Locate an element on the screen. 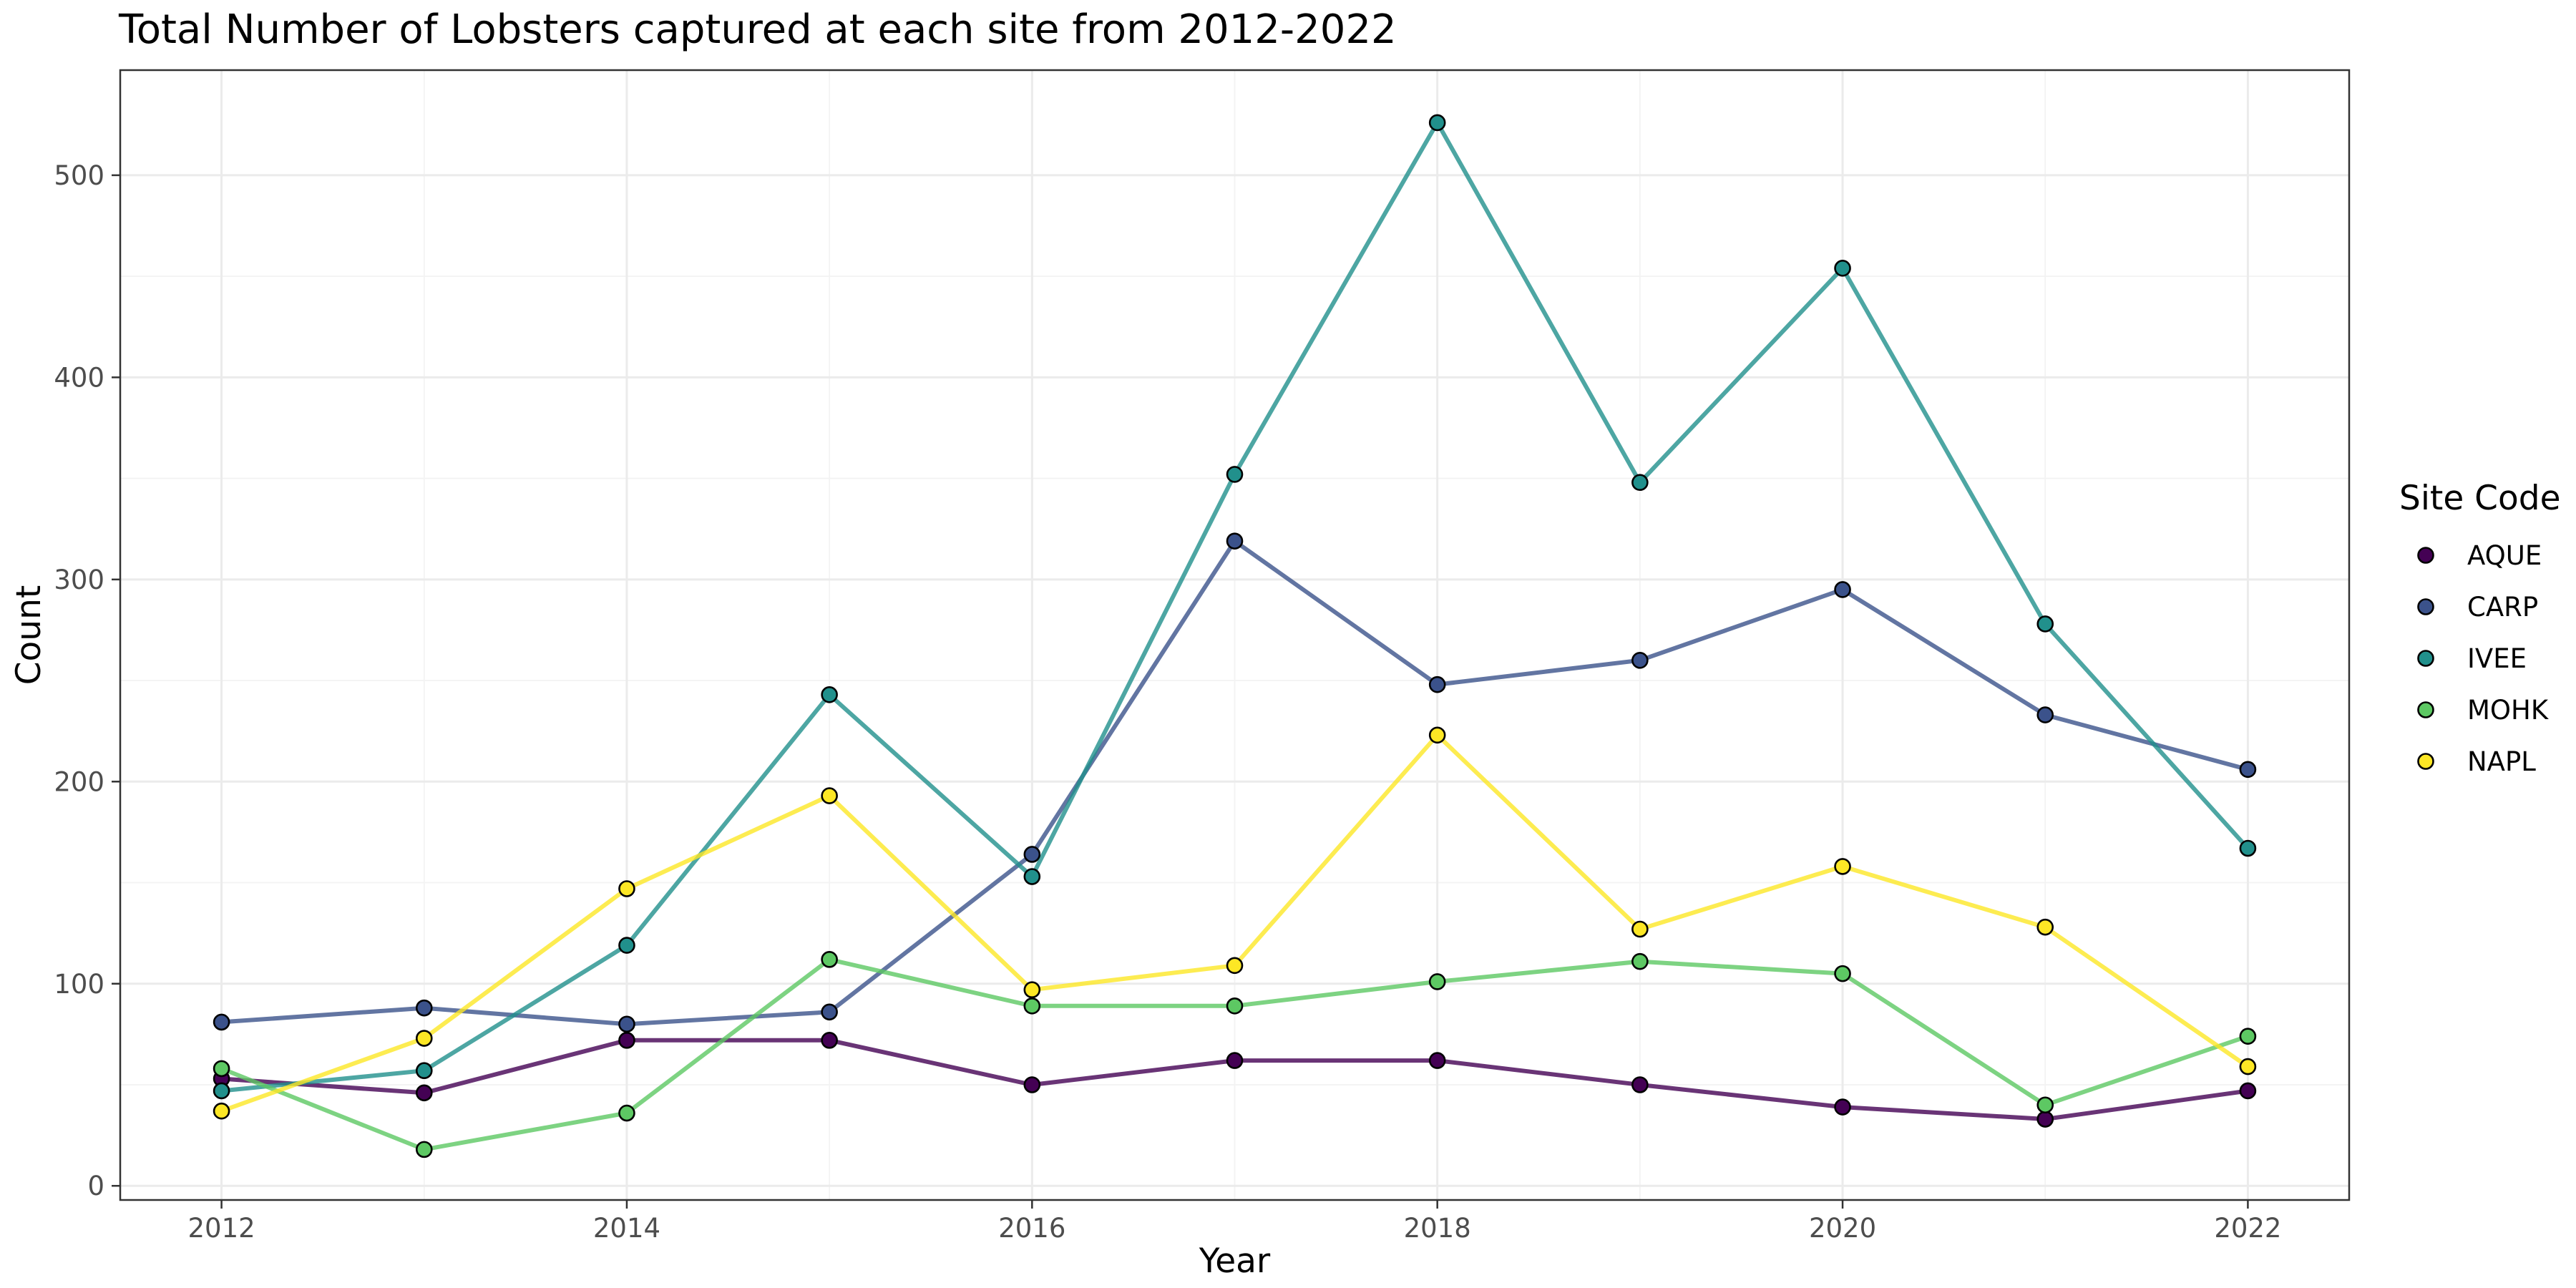 Image resolution: width=2576 pixels, height=1288 pixels. legend-label-carp: CARP is located at coordinates (2502, 607).